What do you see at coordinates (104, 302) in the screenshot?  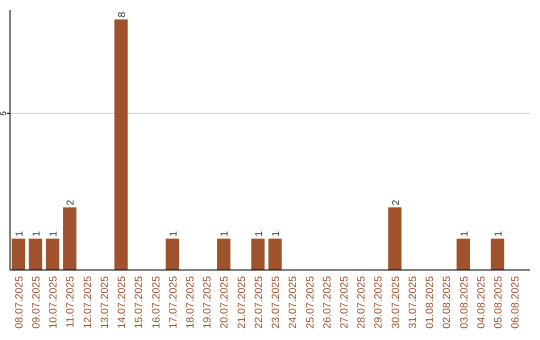 I see `x-tick-label: 13.07.2025` at bounding box center [104, 302].